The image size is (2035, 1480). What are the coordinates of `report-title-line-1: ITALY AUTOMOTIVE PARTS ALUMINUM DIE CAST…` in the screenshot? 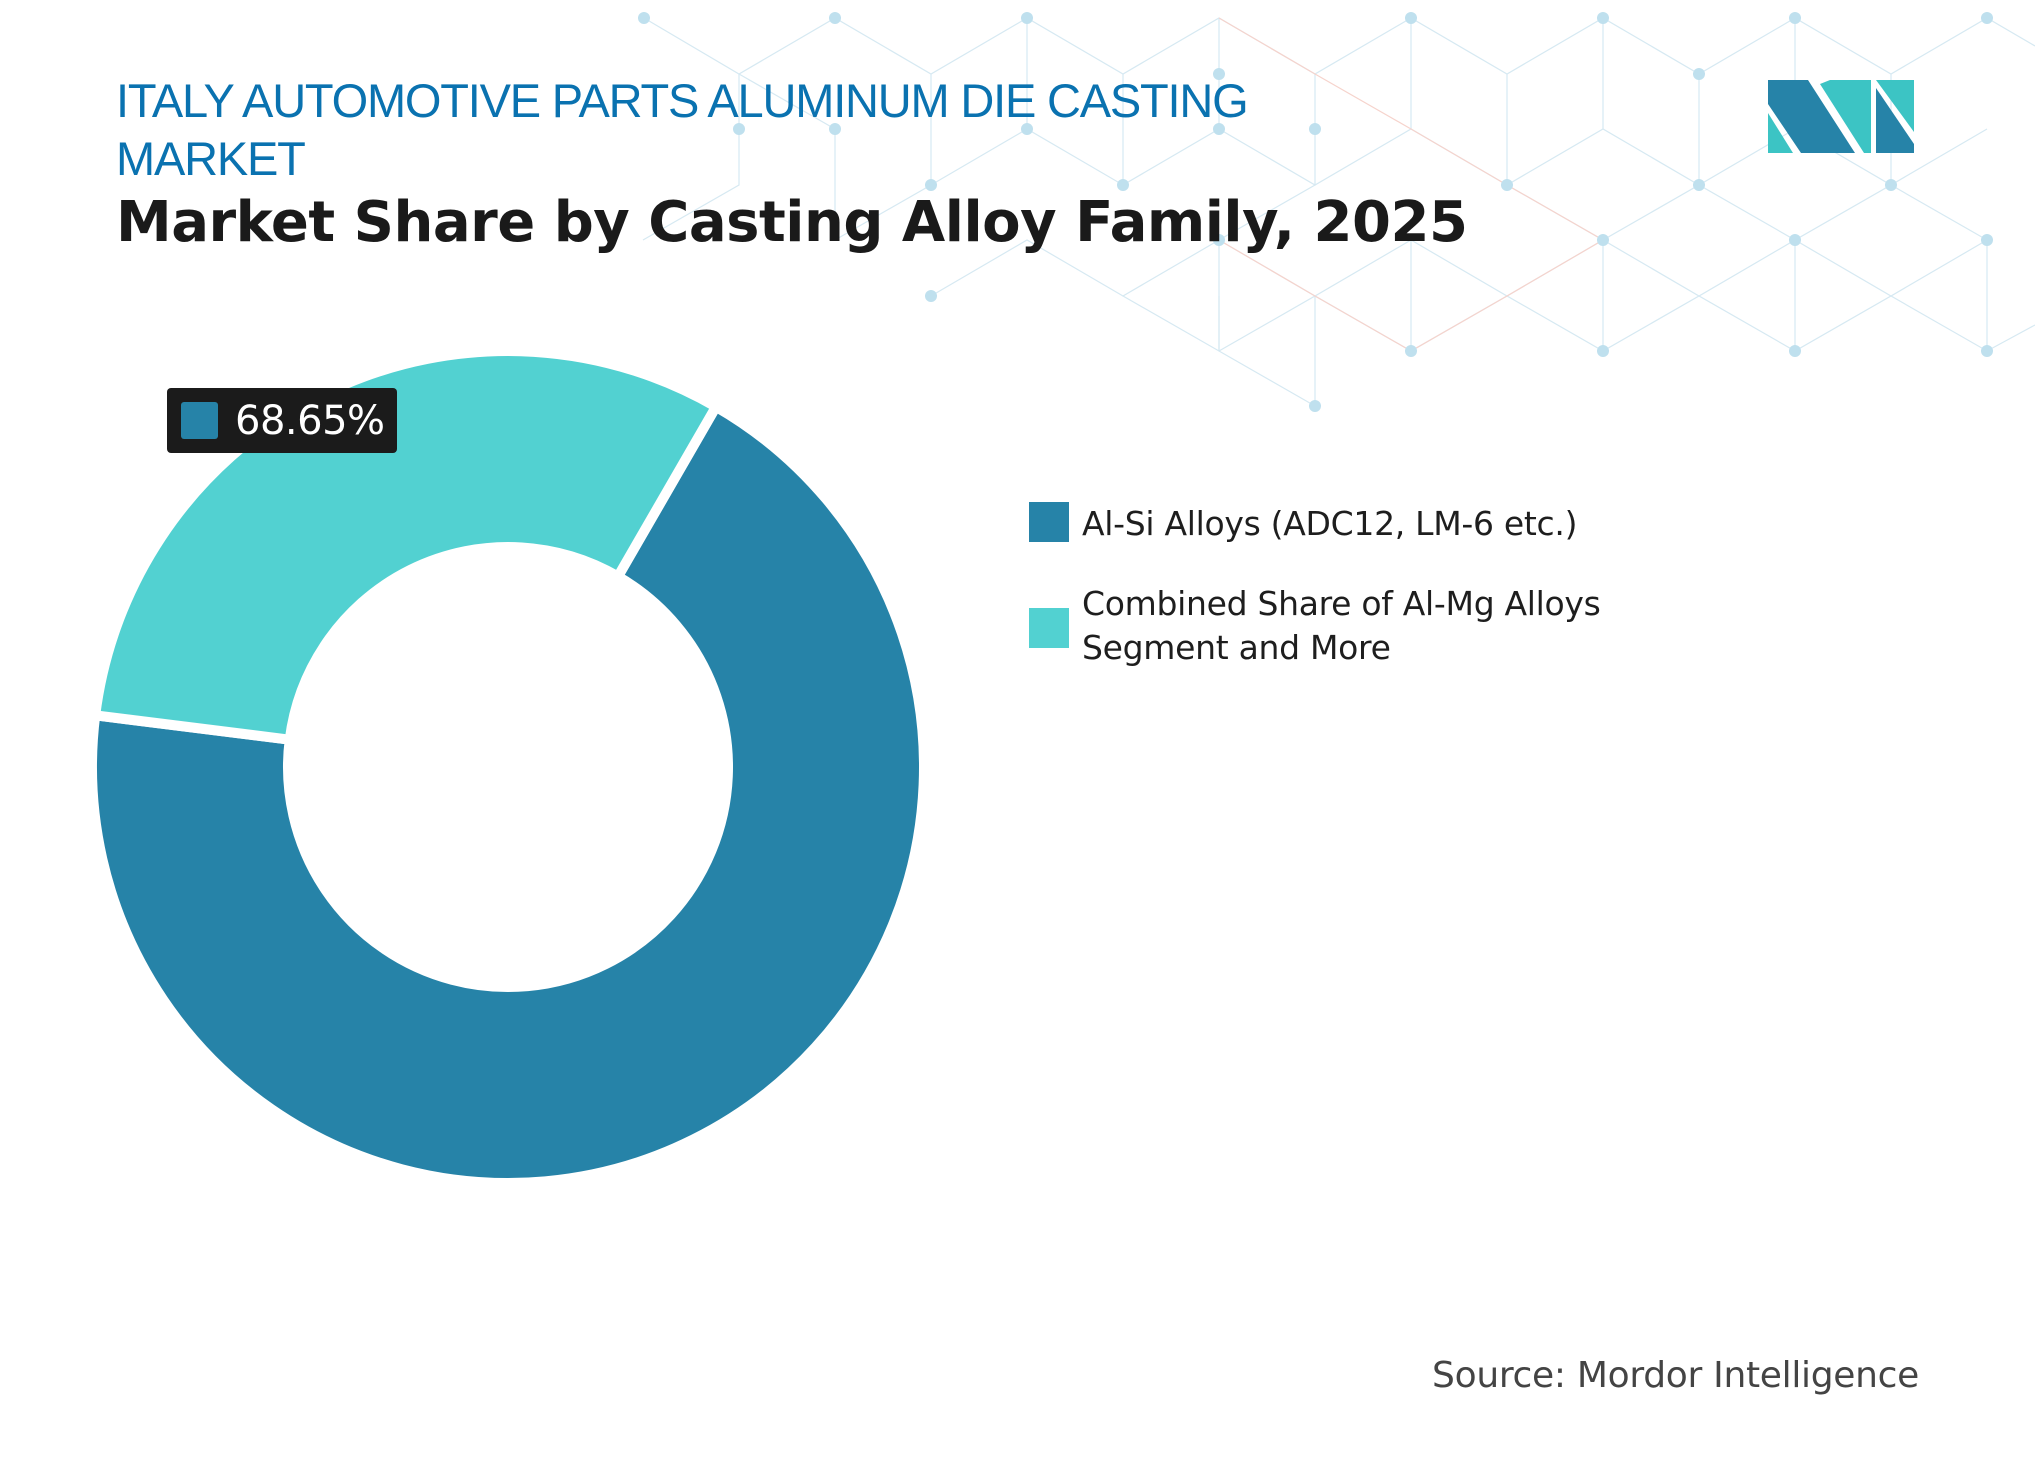 It's located at (682, 100).